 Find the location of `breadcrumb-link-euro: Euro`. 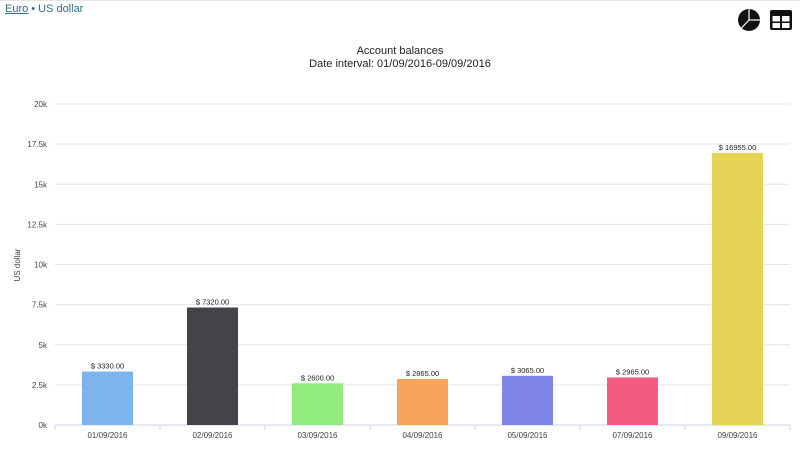

breadcrumb-link-euro: Euro is located at coordinates (17, 9).